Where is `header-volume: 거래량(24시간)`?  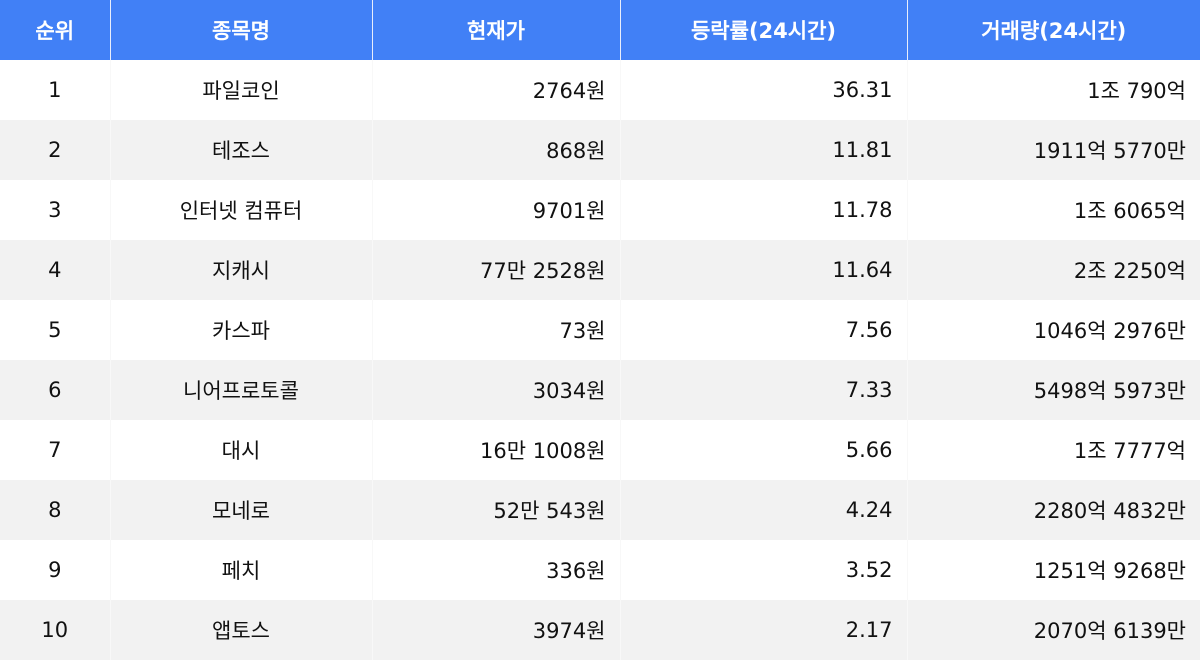
header-volume: 거래량(24시간) is located at coordinates (1053, 30).